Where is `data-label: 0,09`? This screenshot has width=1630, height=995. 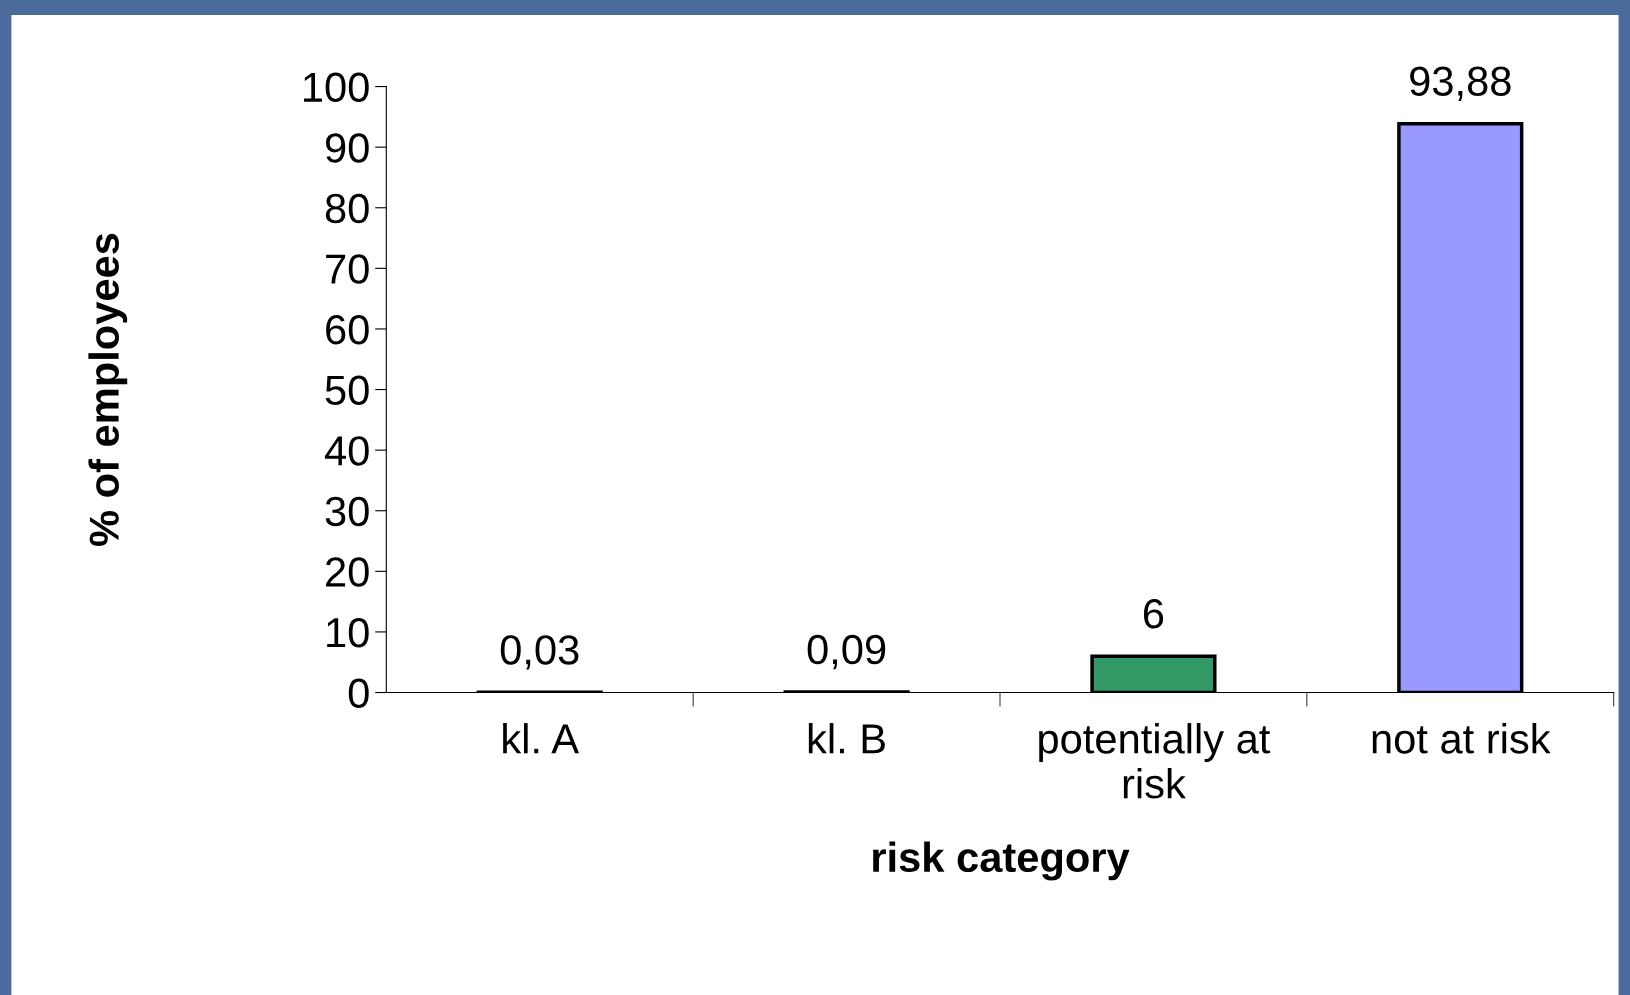
data-label: 0,09 is located at coordinates (846, 652).